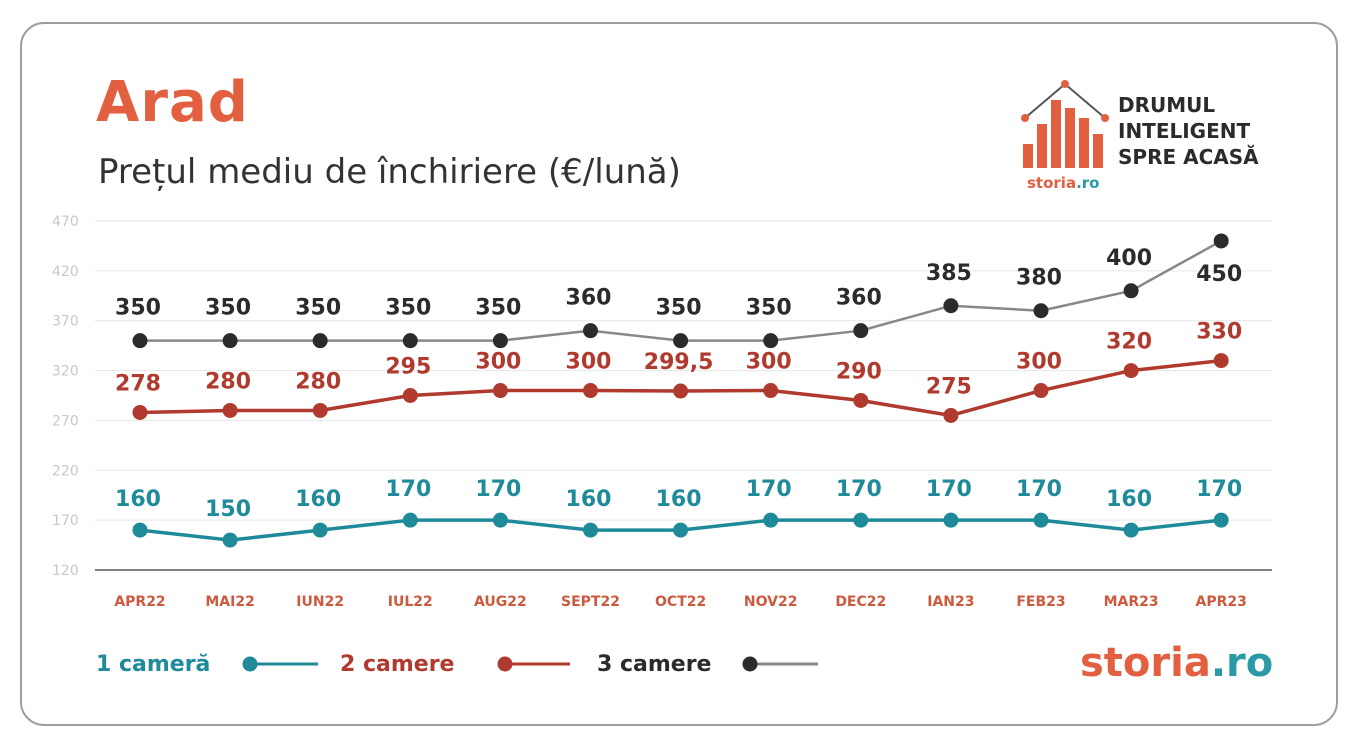  Describe the element at coordinates (408, 367) in the screenshot. I see `data-label: 295` at that location.